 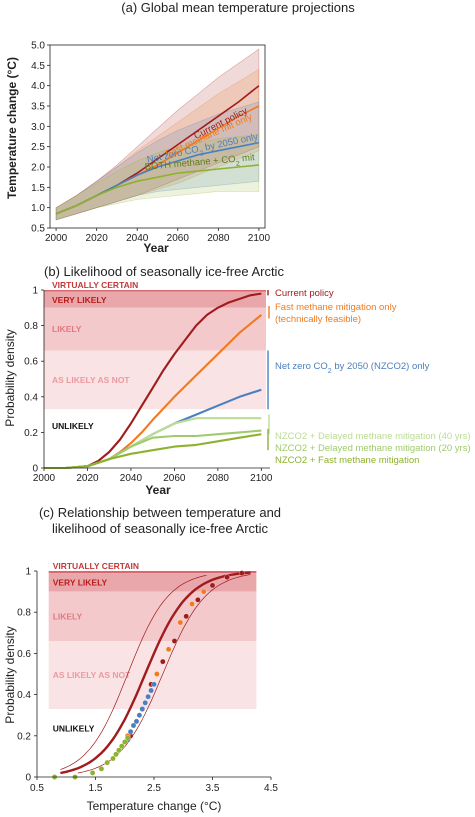 I want to click on panel-a-xlabel: Year, so click(x=156, y=248).